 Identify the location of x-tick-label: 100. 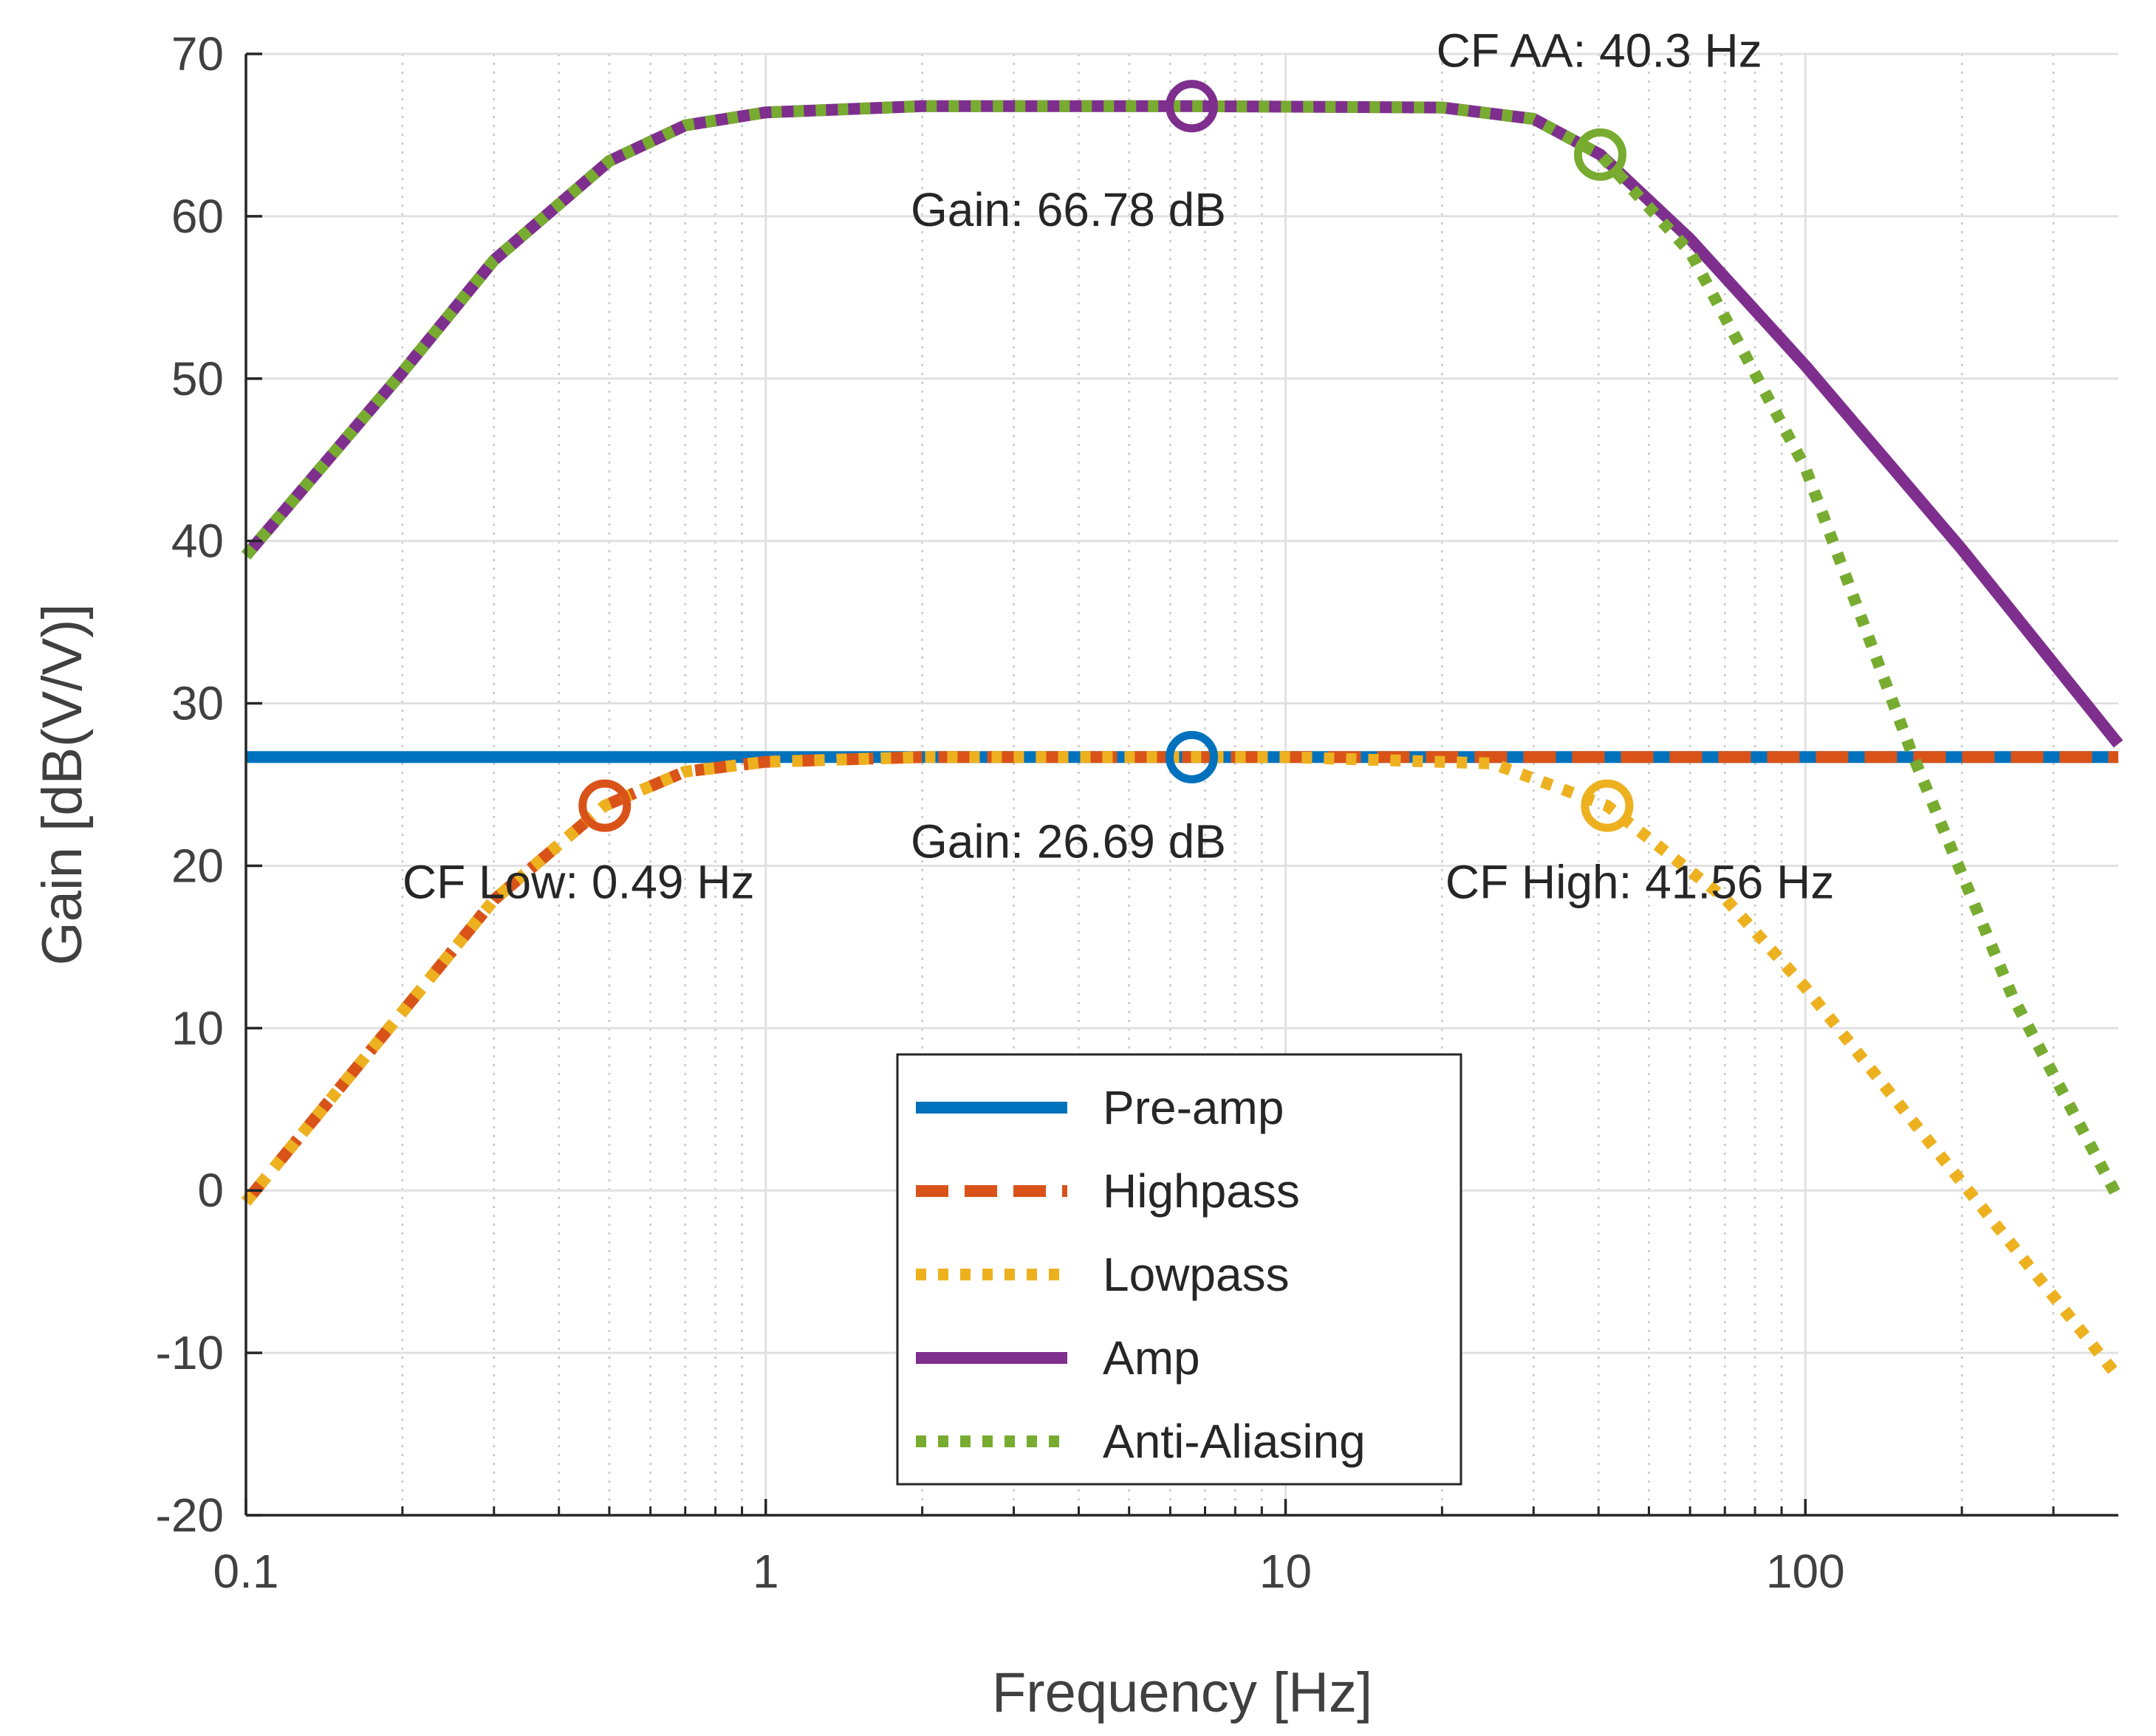
(1805, 1571).